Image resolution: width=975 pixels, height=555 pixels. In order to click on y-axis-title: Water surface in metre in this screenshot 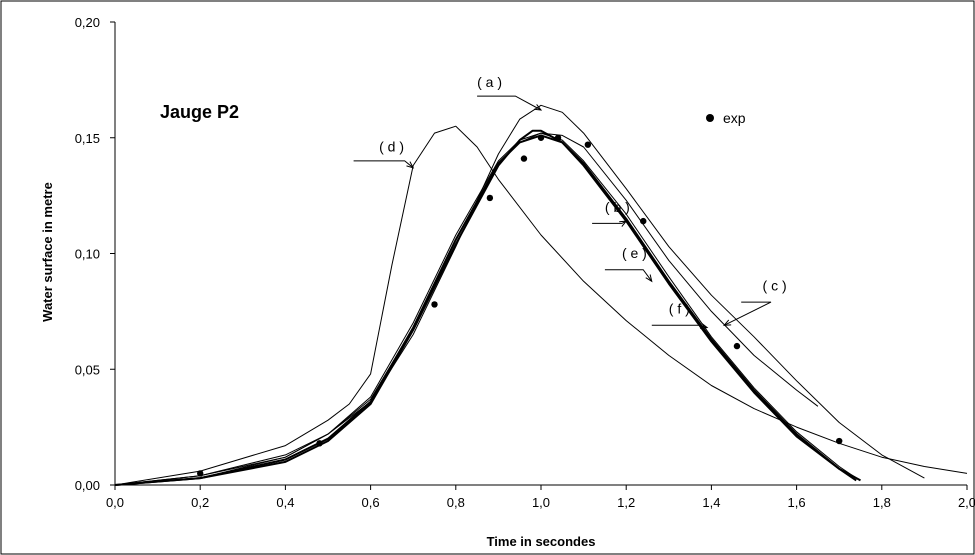, I will do `click(47, 252)`.